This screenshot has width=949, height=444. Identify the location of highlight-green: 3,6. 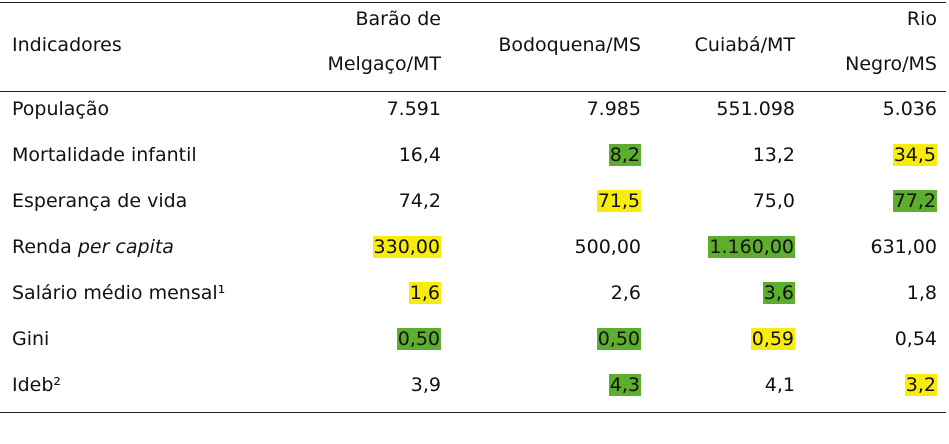
(778, 293).